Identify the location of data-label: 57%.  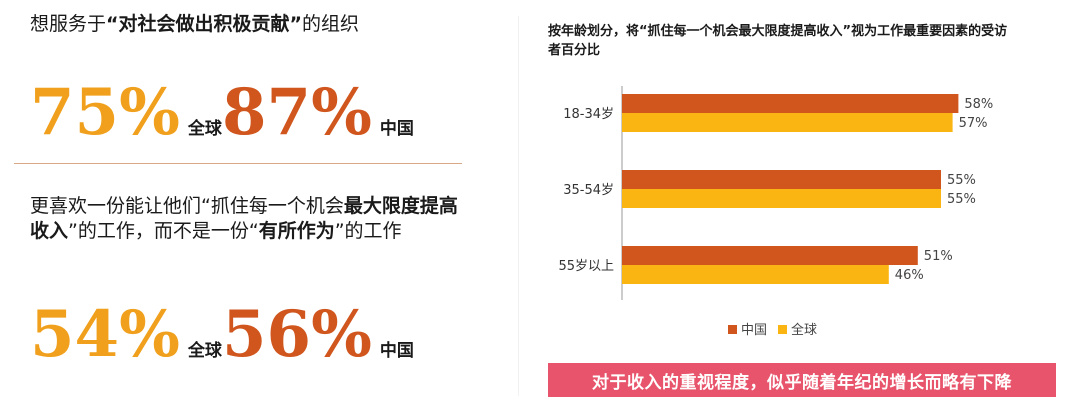
(973, 123).